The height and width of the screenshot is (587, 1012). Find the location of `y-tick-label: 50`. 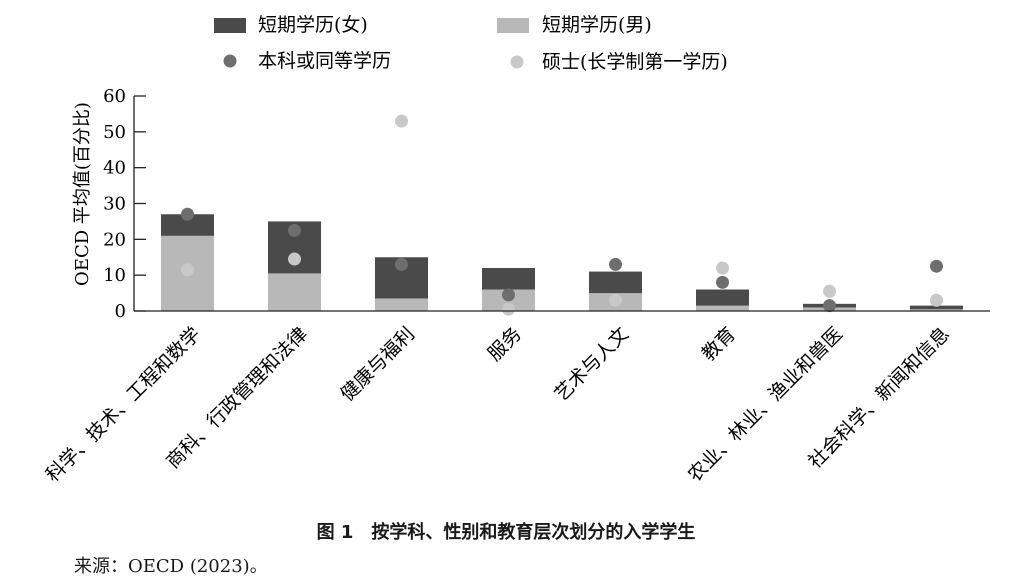

y-tick-label: 50 is located at coordinates (114, 132).